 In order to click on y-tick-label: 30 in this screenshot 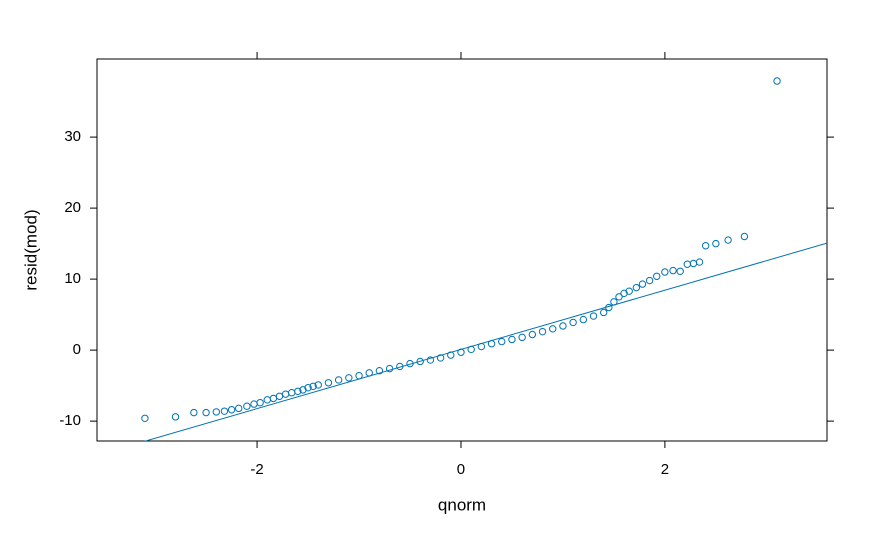, I will do `click(72, 136)`.